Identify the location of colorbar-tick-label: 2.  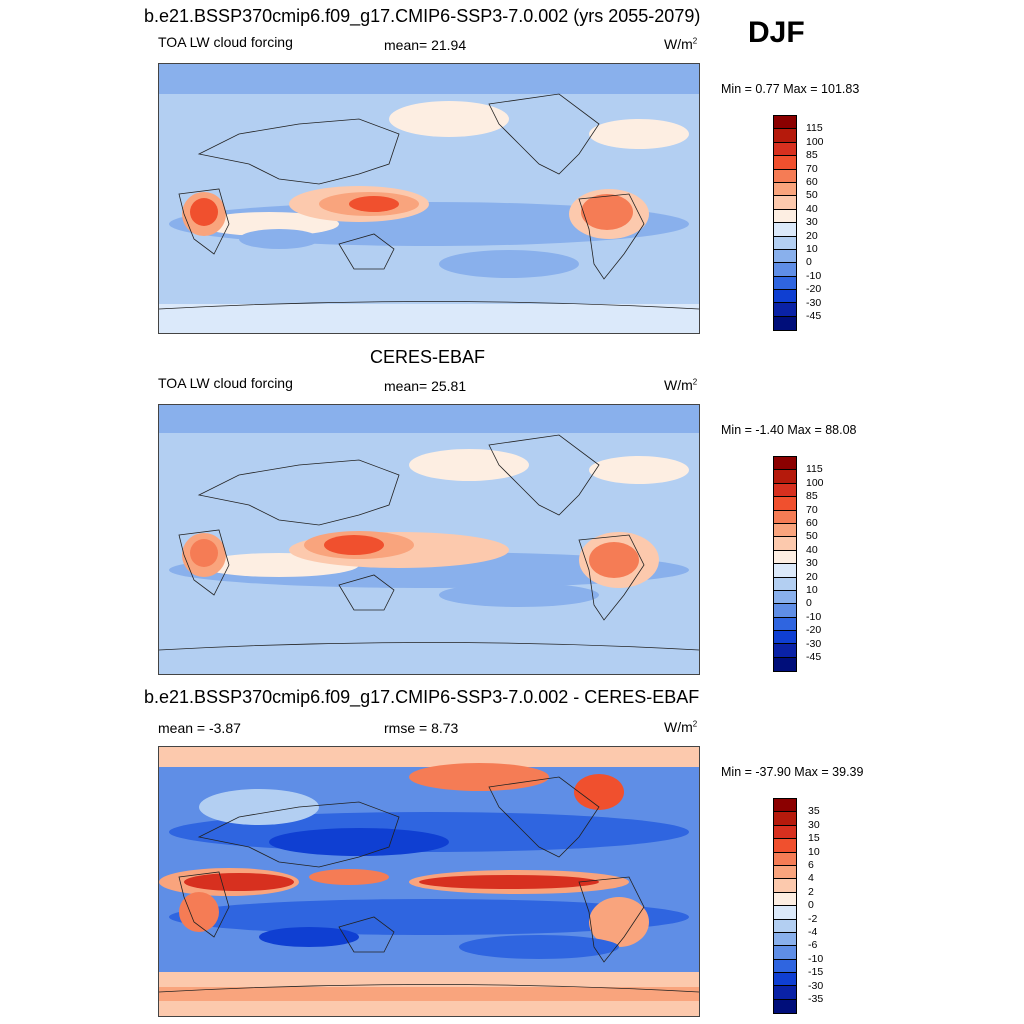
(811, 892).